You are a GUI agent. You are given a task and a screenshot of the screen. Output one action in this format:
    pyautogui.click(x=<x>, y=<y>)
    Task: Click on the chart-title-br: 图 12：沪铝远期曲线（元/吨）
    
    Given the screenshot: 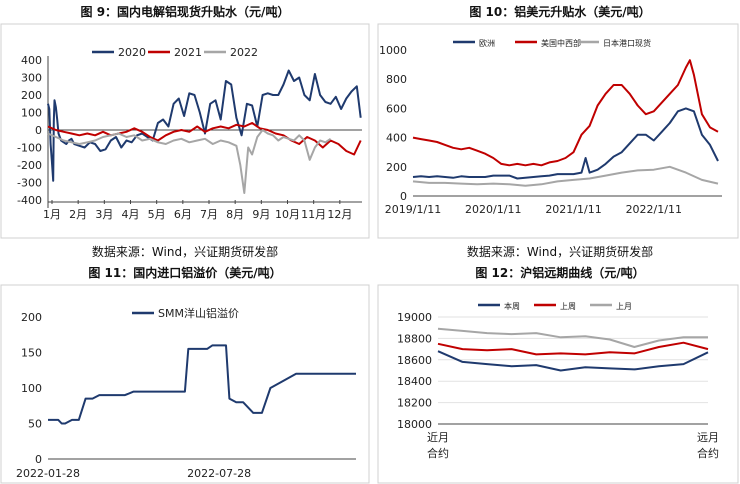 What is the action you would take?
    pyautogui.click(x=559, y=272)
    